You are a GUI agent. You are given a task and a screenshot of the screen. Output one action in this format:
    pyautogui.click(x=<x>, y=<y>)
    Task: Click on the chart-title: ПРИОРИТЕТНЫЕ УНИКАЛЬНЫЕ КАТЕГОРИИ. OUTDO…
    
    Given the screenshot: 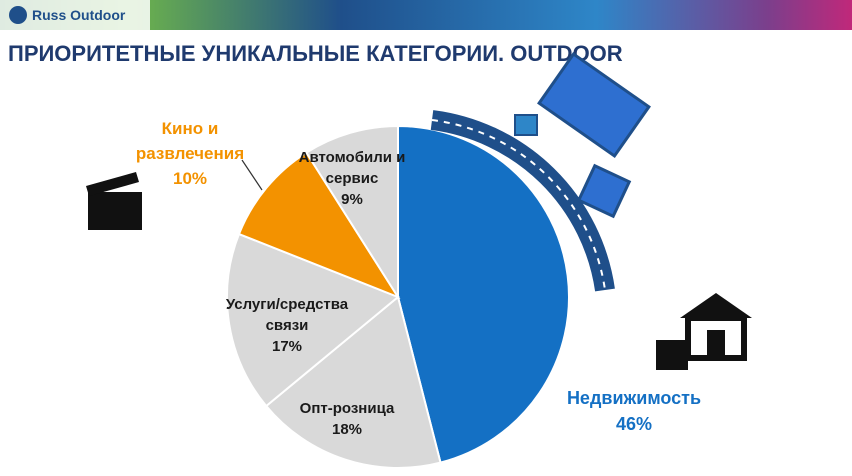 What is the action you would take?
    pyautogui.click(x=315, y=53)
    